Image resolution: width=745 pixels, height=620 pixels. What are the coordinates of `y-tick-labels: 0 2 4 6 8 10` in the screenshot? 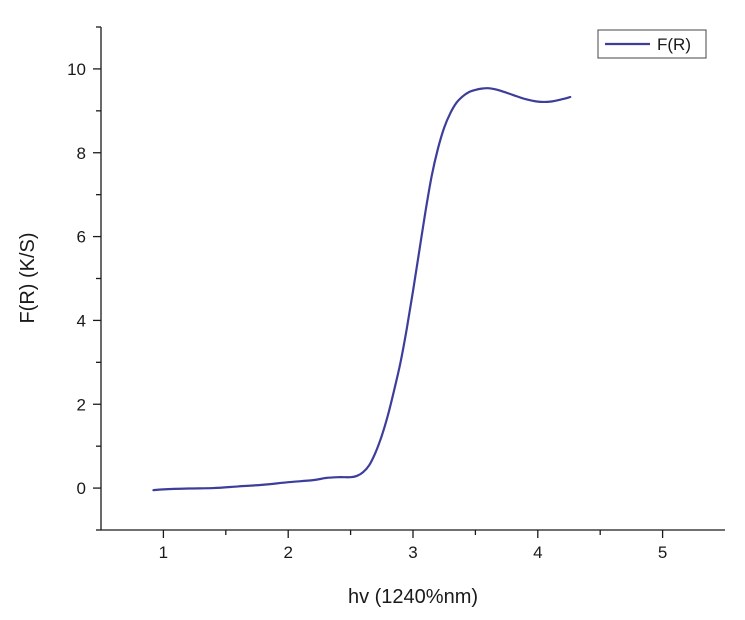 It's located at (76, 279).